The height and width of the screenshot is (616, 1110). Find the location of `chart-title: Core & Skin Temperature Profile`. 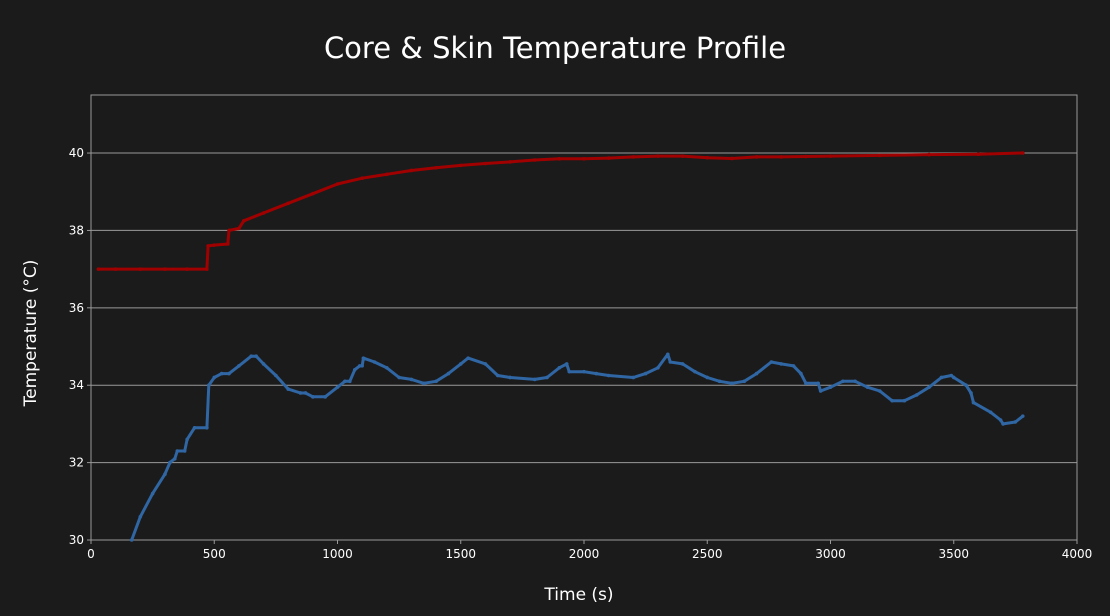

chart-title: Core & Skin Temperature Profile is located at coordinates (555, 48).